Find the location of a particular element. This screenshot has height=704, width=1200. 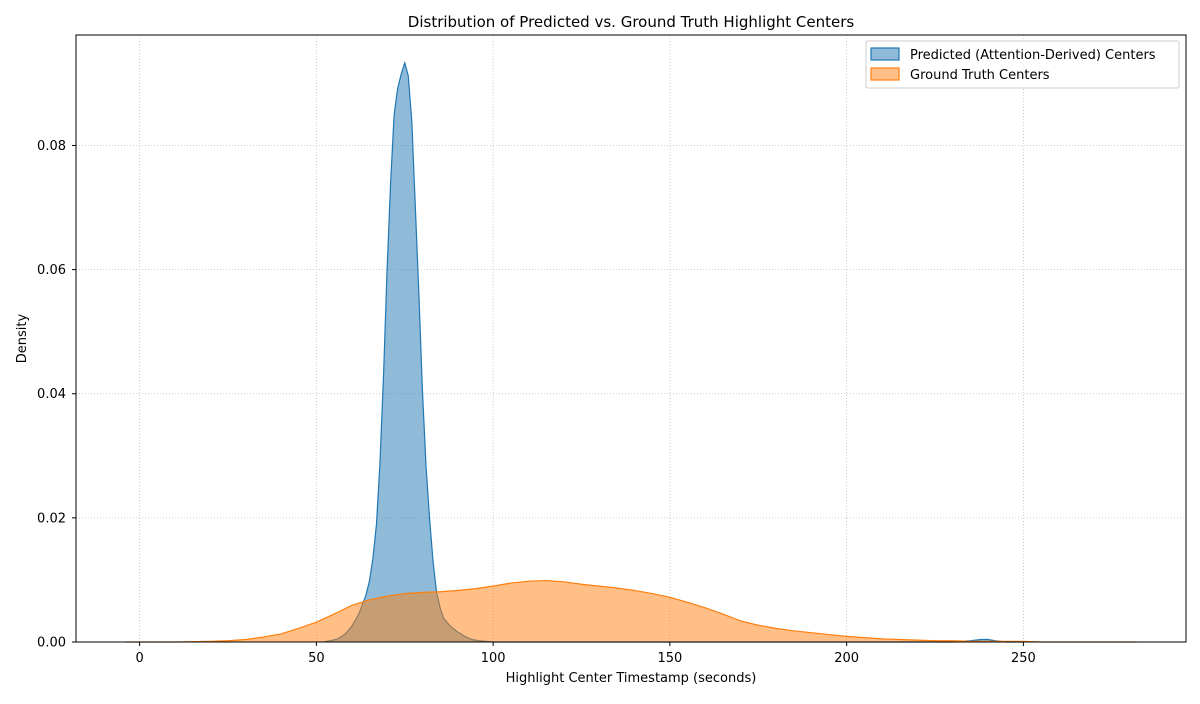

x-tick-label: 0 is located at coordinates (139, 658).